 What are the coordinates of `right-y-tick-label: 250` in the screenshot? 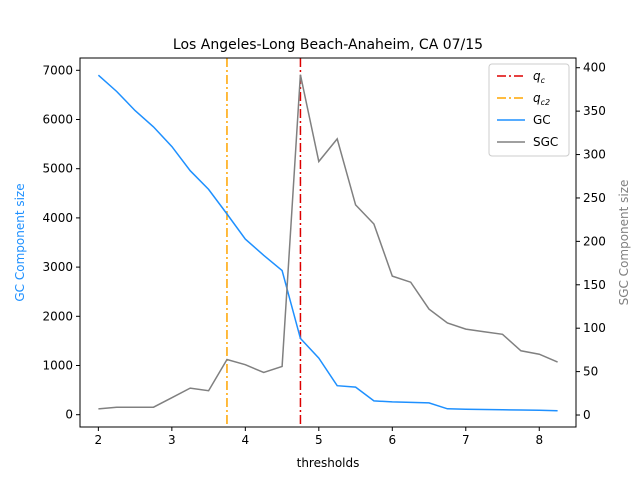 It's located at (594, 198).